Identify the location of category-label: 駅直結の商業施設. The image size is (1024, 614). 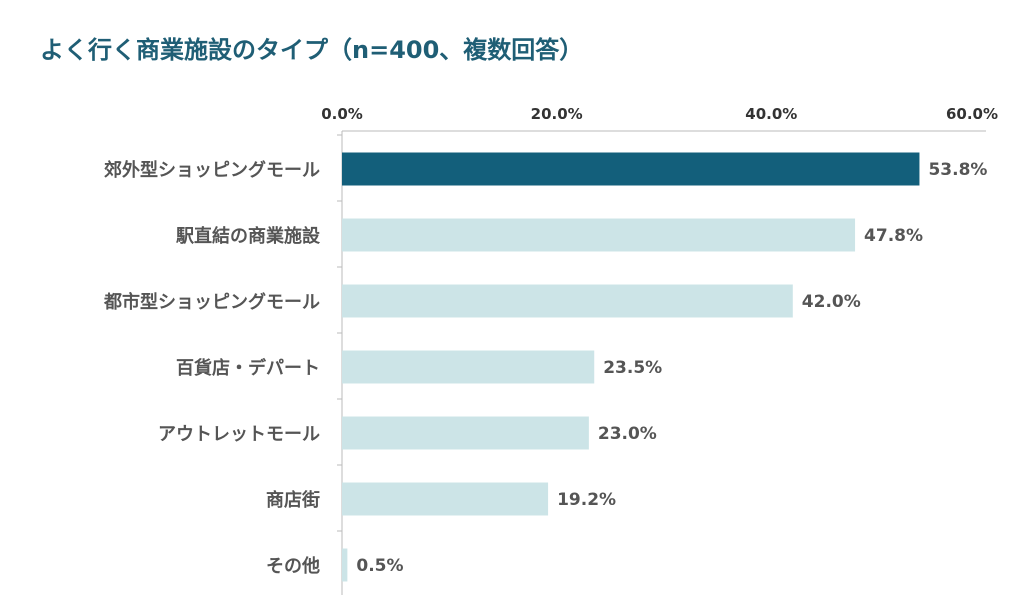
(248, 236).